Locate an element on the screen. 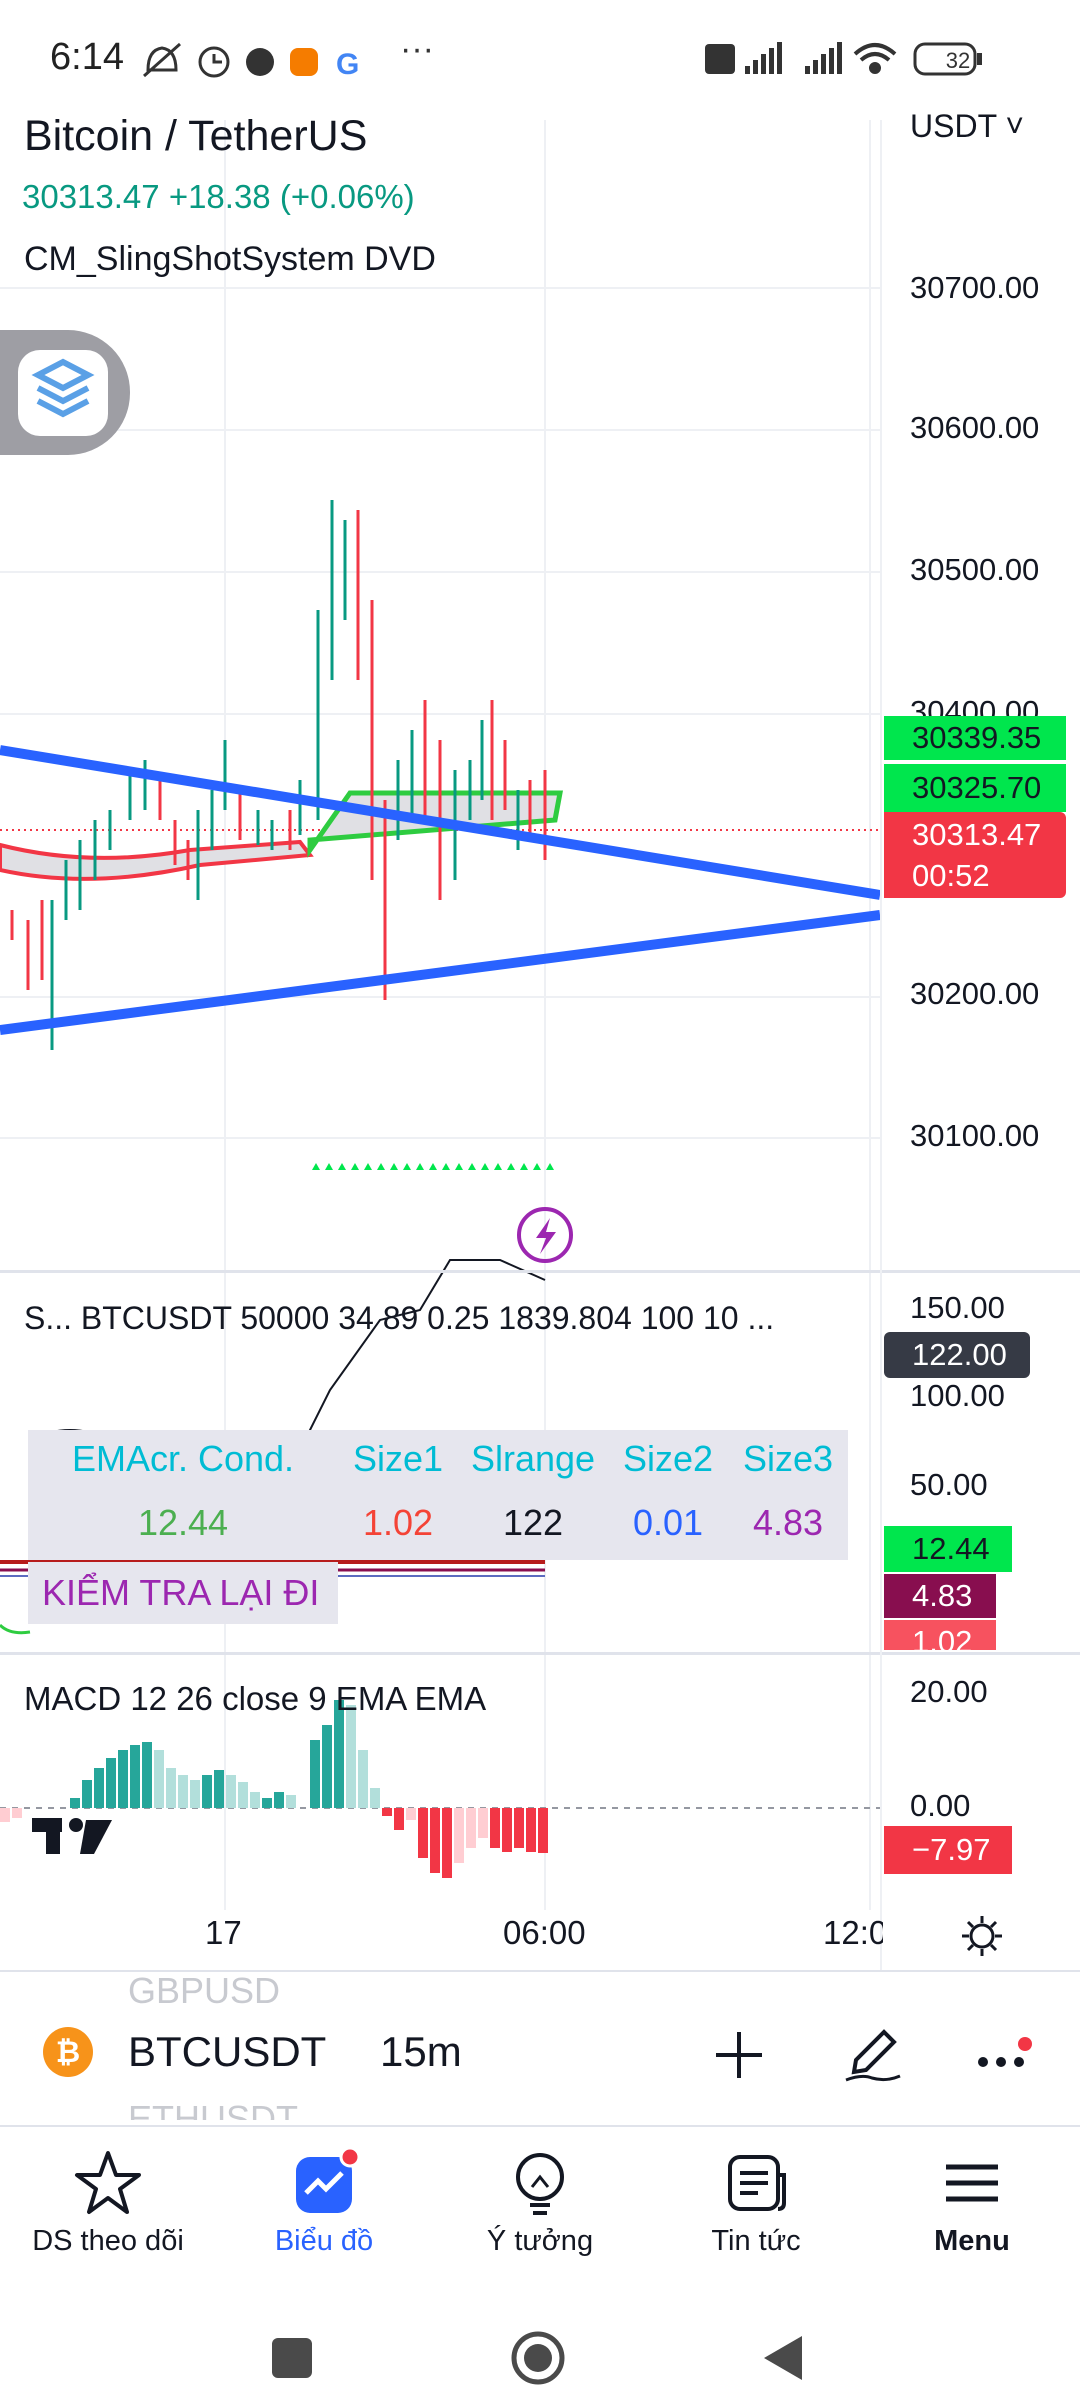 This screenshot has width=1080, height=2400. candlesticks is located at coordinates (278, 775).